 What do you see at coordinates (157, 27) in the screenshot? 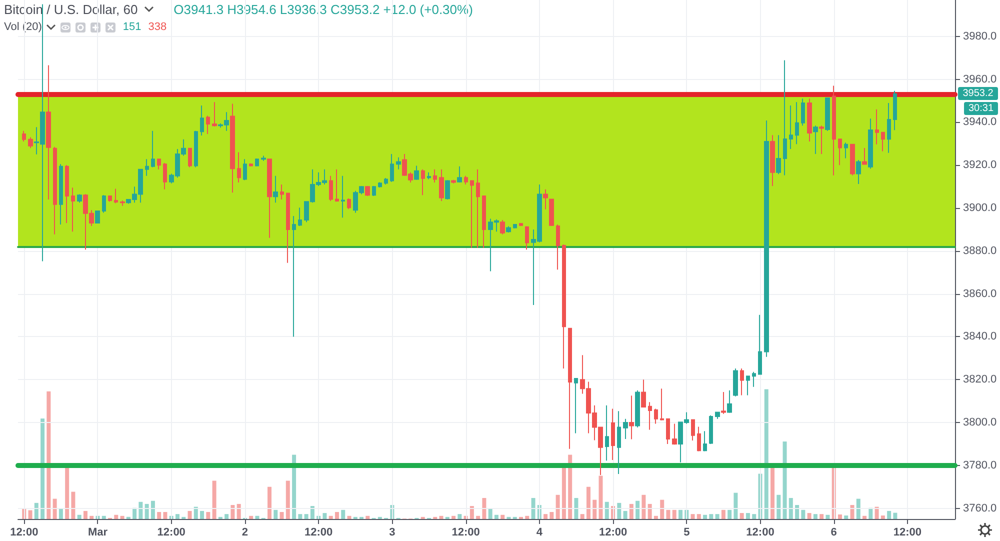
I see `annotation: 338` at bounding box center [157, 27].